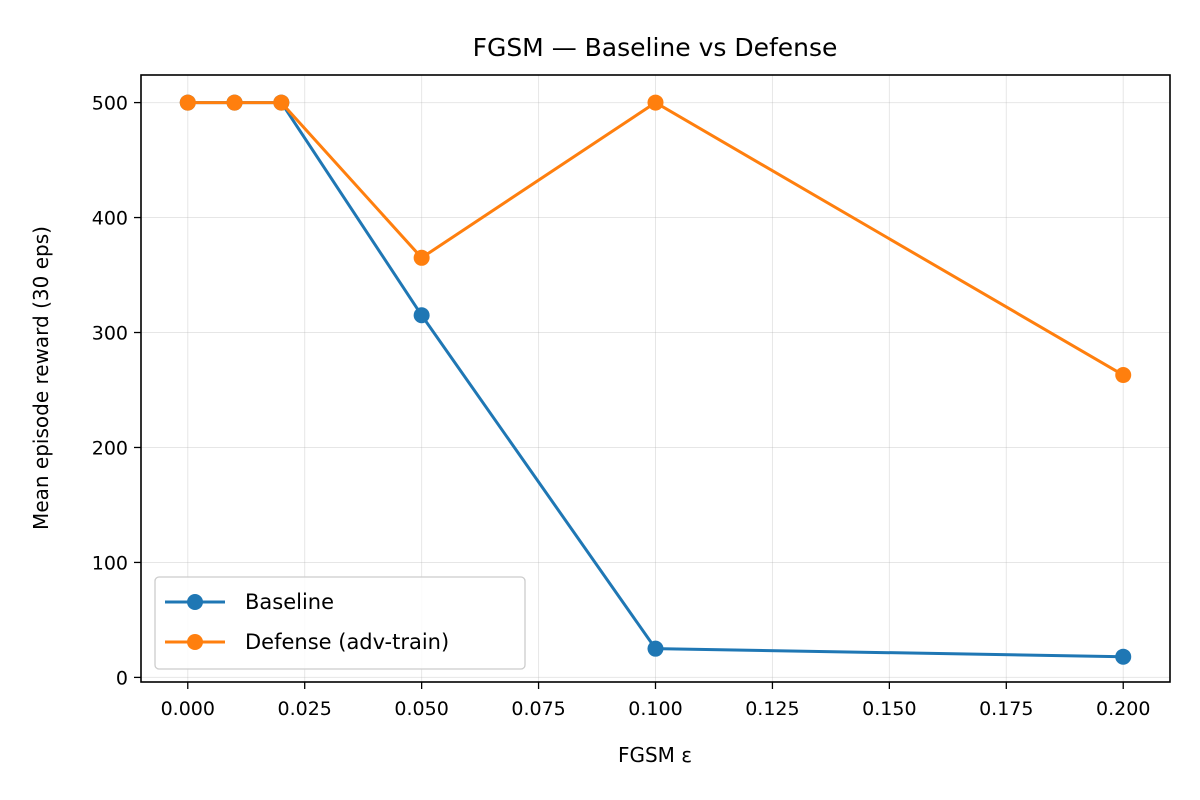  What do you see at coordinates (889, 709) in the screenshot?
I see `x-tick-label: 0.150` at bounding box center [889, 709].